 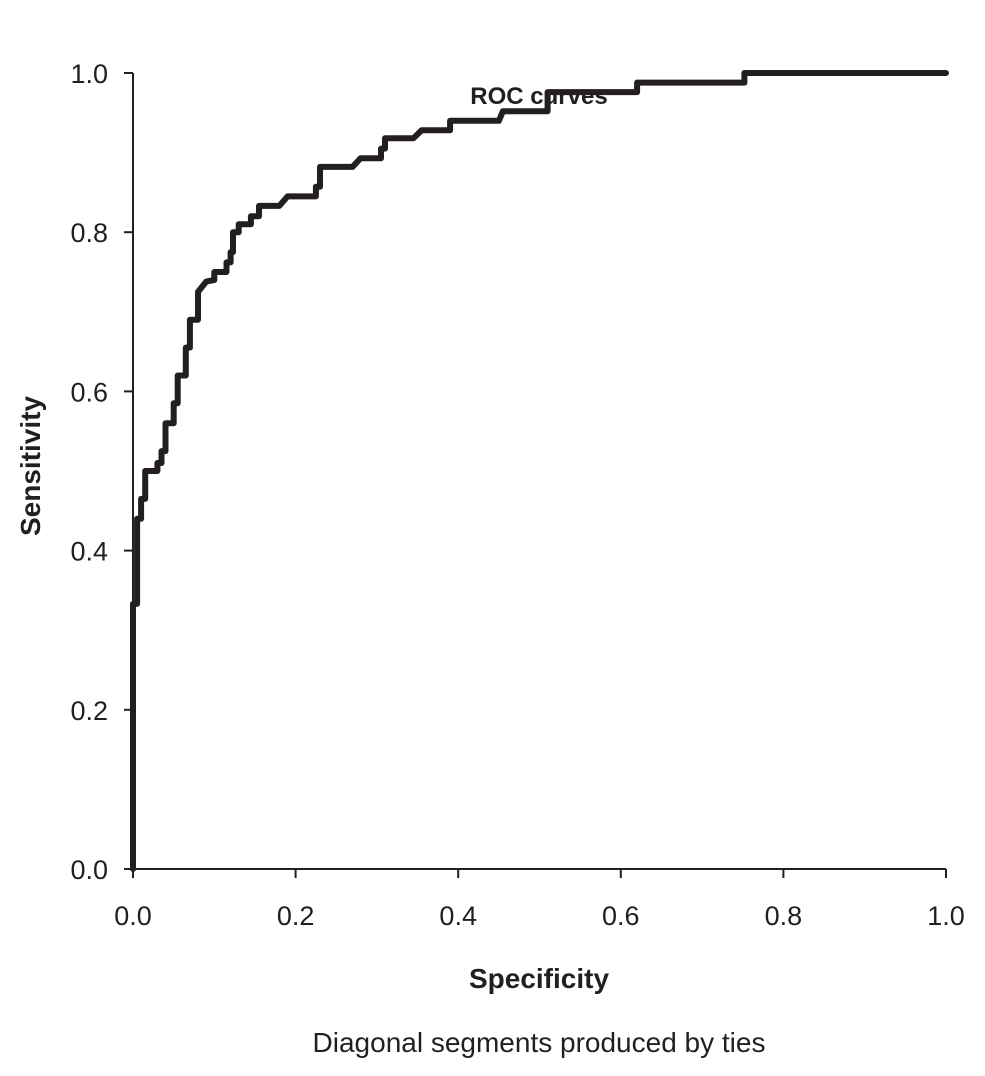 What do you see at coordinates (538, 96) in the screenshot?
I see `chart-title: ROC curves` at bounding box center [538, 96].